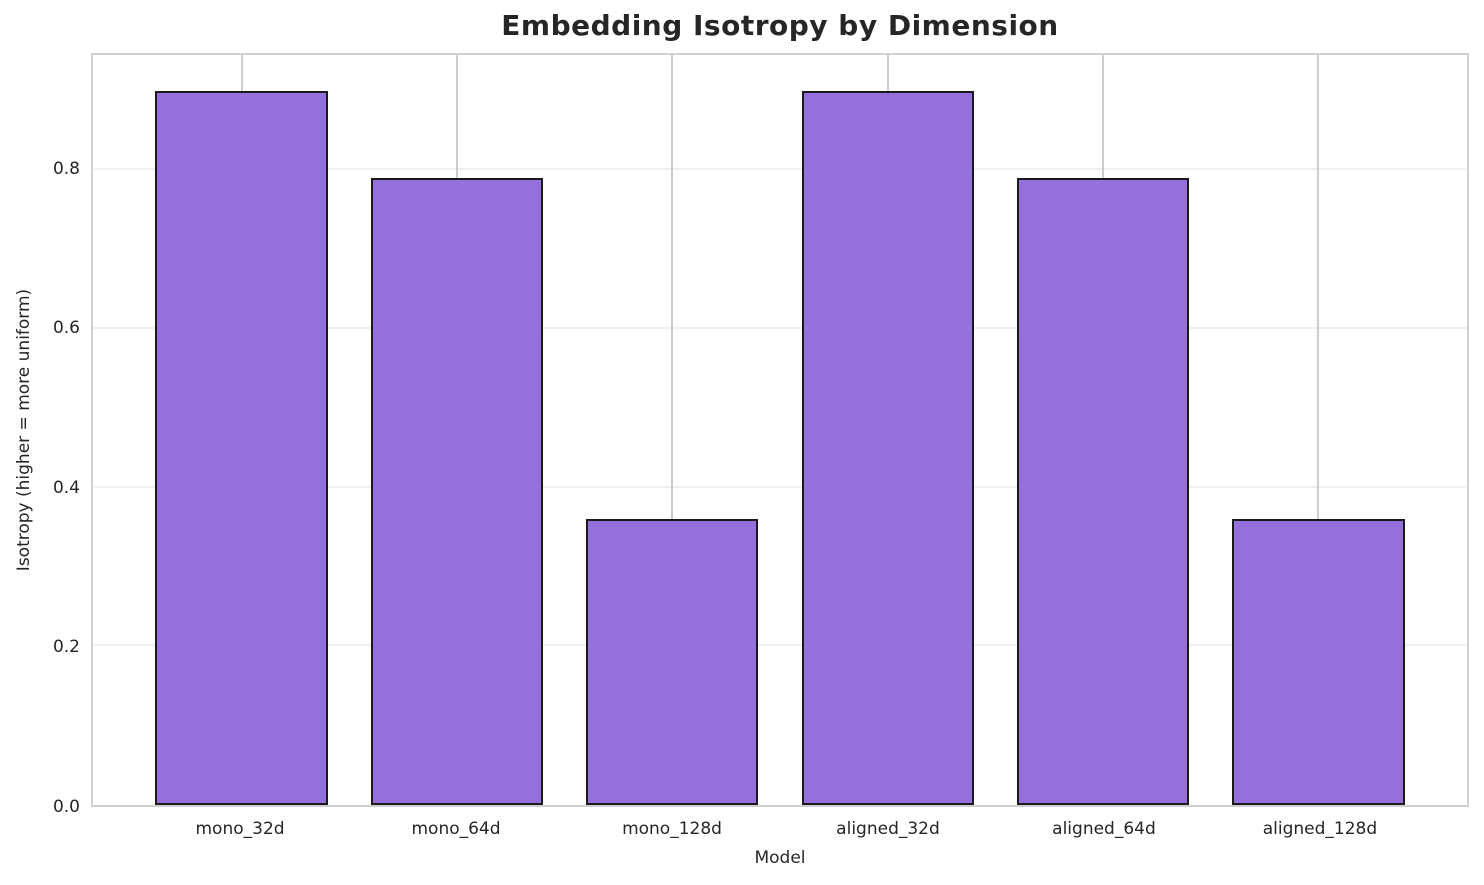 The height and width of the screenshot is (885, 1484). I want to click on bar-aligned_64d, so click(1103, 491).